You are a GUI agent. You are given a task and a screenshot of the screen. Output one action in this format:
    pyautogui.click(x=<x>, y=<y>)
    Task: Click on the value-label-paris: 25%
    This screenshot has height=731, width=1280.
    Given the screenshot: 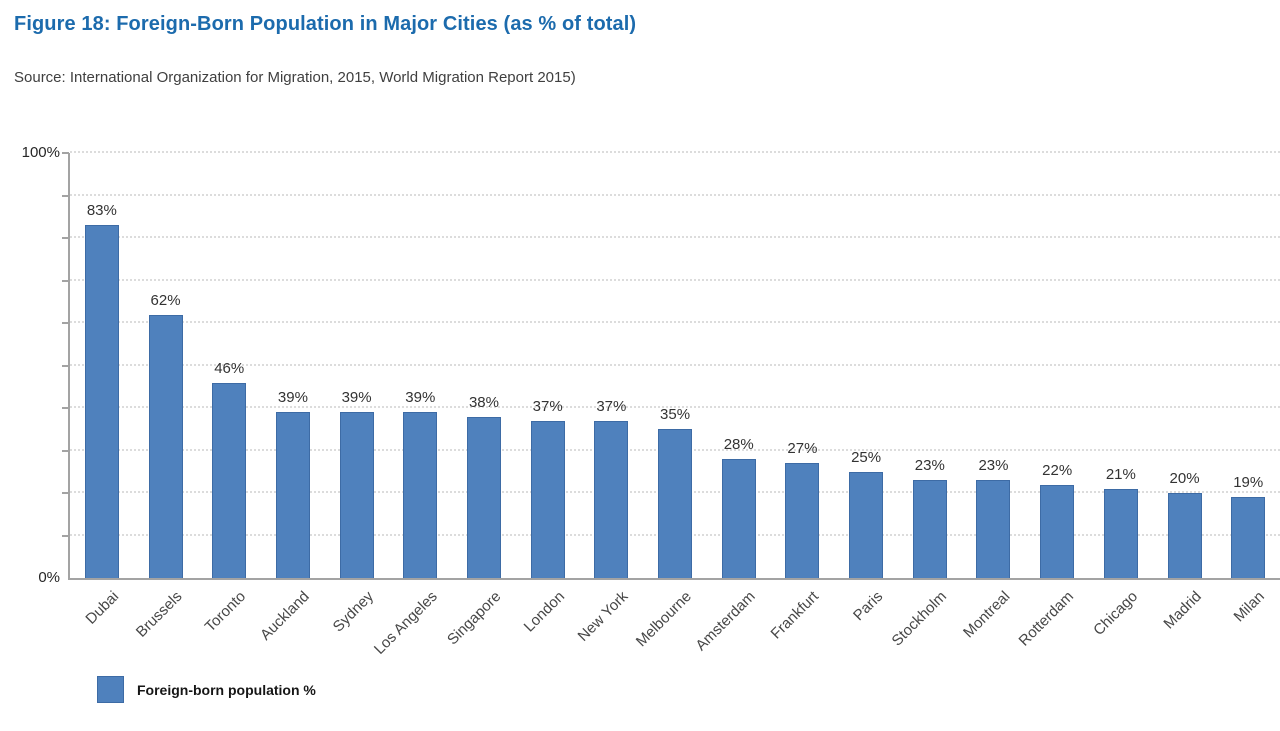 What is the action you would take?
    pyautogui.click(x=866, y=457)
    